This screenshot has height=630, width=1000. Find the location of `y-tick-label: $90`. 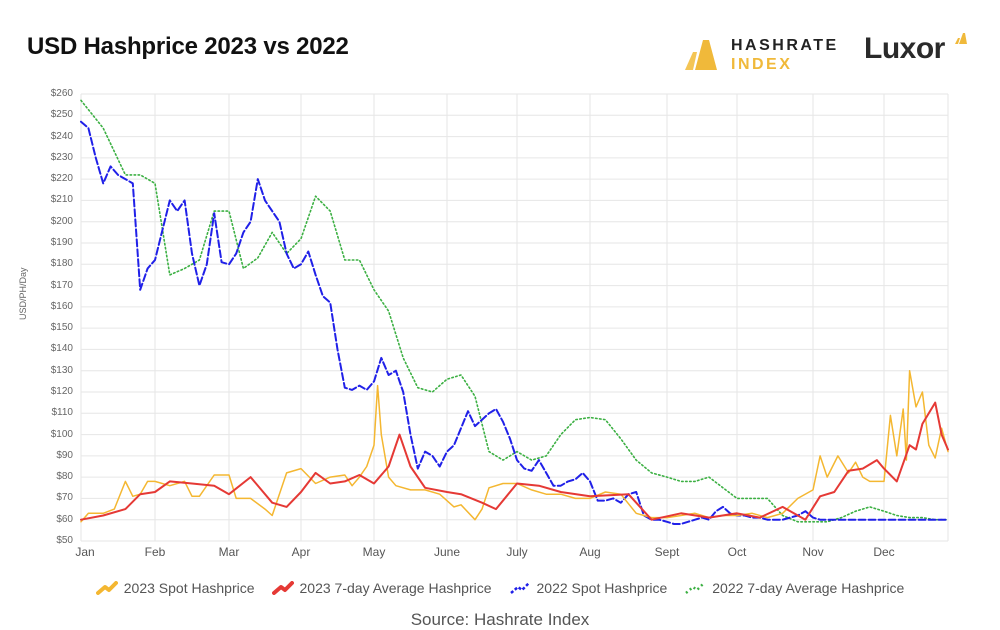

y-tick-label: $90 is located at coordinates (64, 455).